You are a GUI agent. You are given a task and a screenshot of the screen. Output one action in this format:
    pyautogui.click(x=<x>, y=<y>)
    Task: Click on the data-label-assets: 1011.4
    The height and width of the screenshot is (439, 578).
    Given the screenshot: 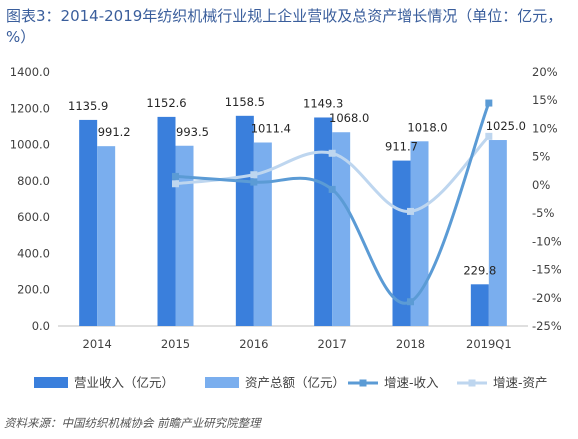 What is the action you would take?
    pyautogui.click(x=271, y=129)
    